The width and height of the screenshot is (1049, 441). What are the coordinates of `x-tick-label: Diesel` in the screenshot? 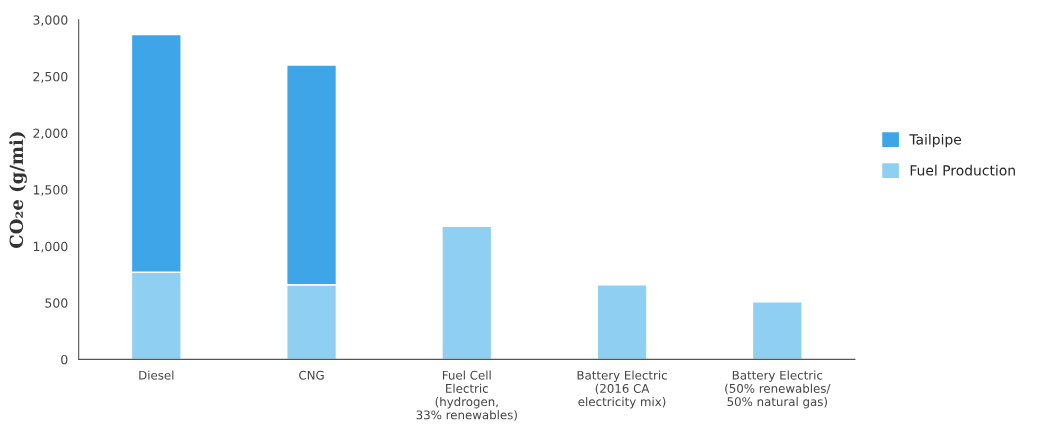 It's located at (156, 375).